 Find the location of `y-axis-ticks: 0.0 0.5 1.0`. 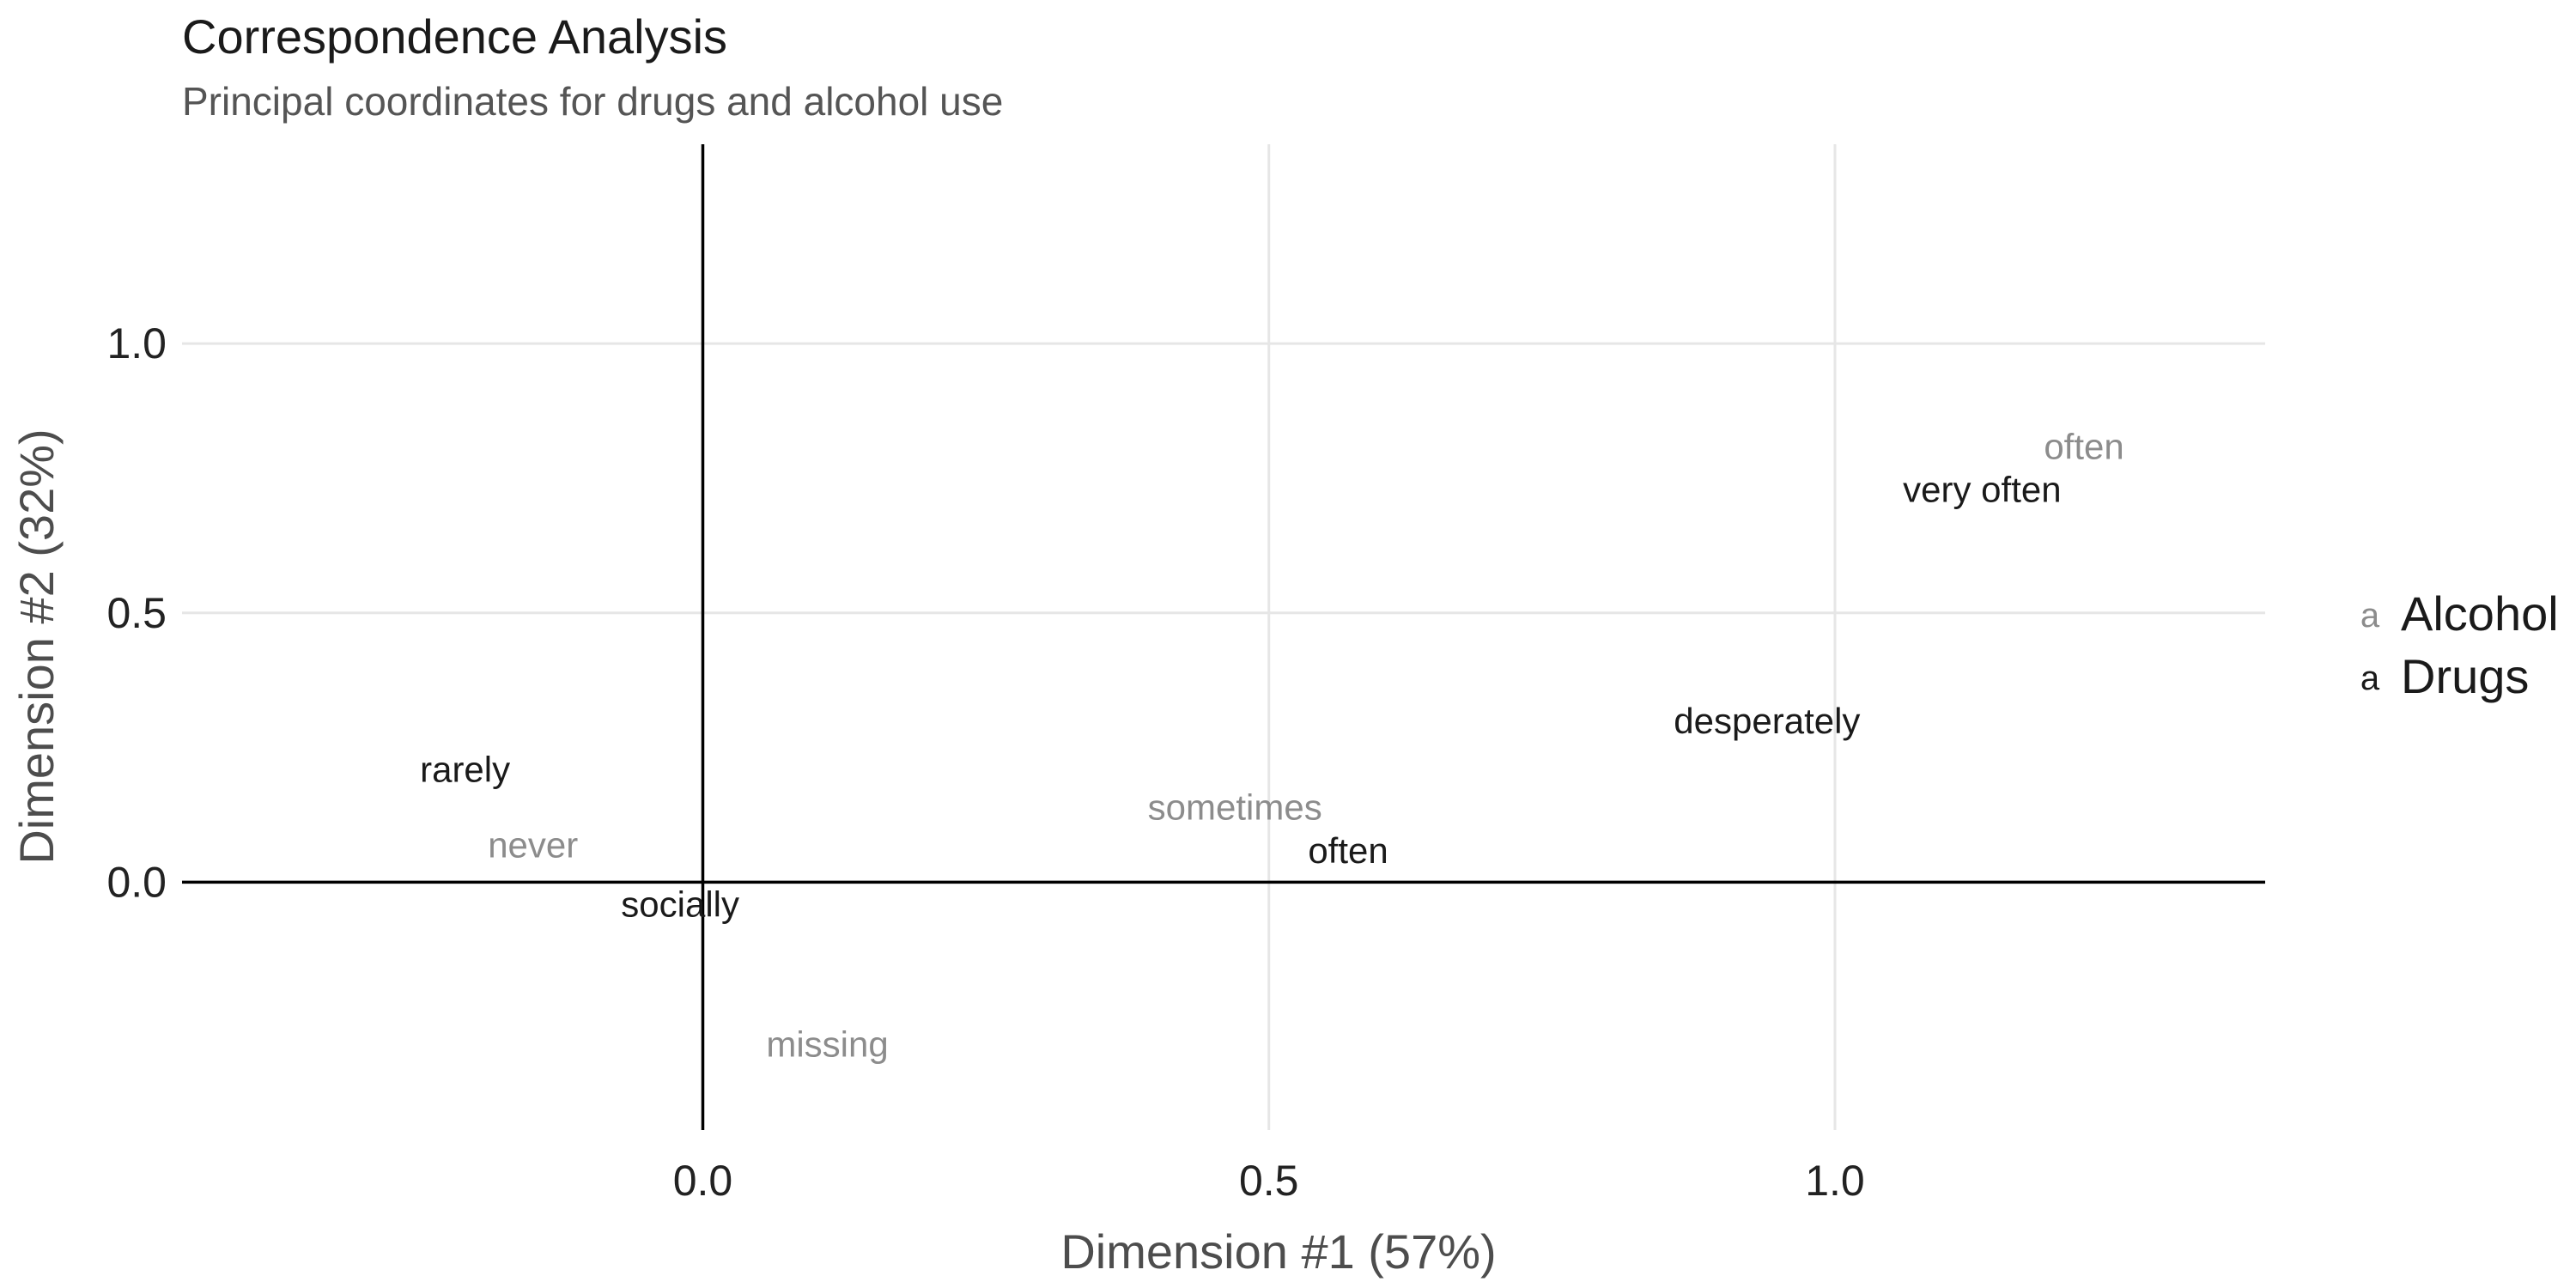

y-axis-ticks: 0.0 0.5 1.0 is located at coordinates (137, 612).